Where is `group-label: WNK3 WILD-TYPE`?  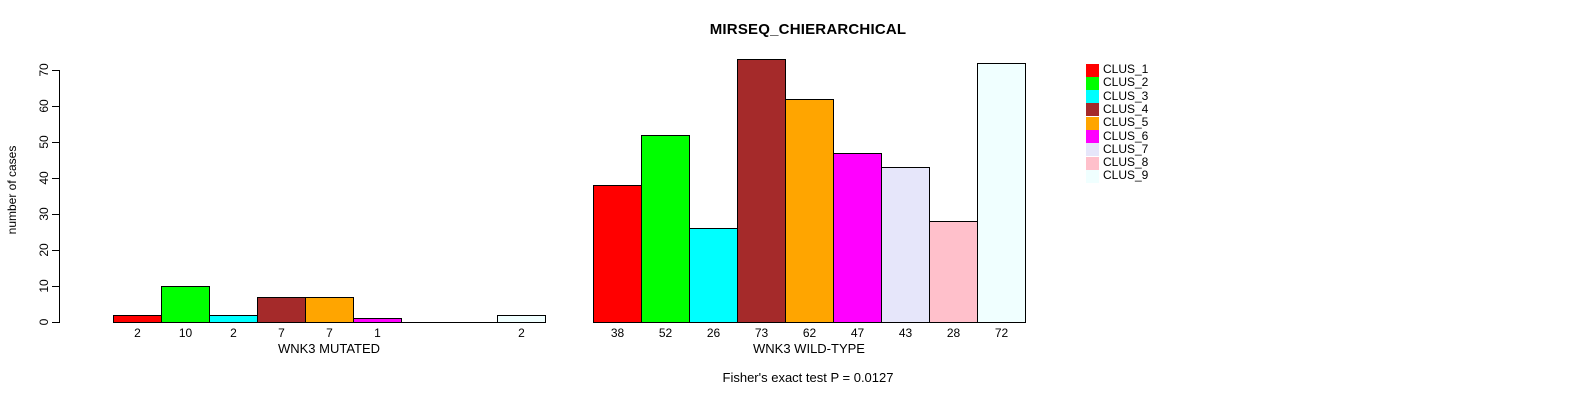 group-label: WNK3 WILD-TYPE is located at coordinates (809, 348).